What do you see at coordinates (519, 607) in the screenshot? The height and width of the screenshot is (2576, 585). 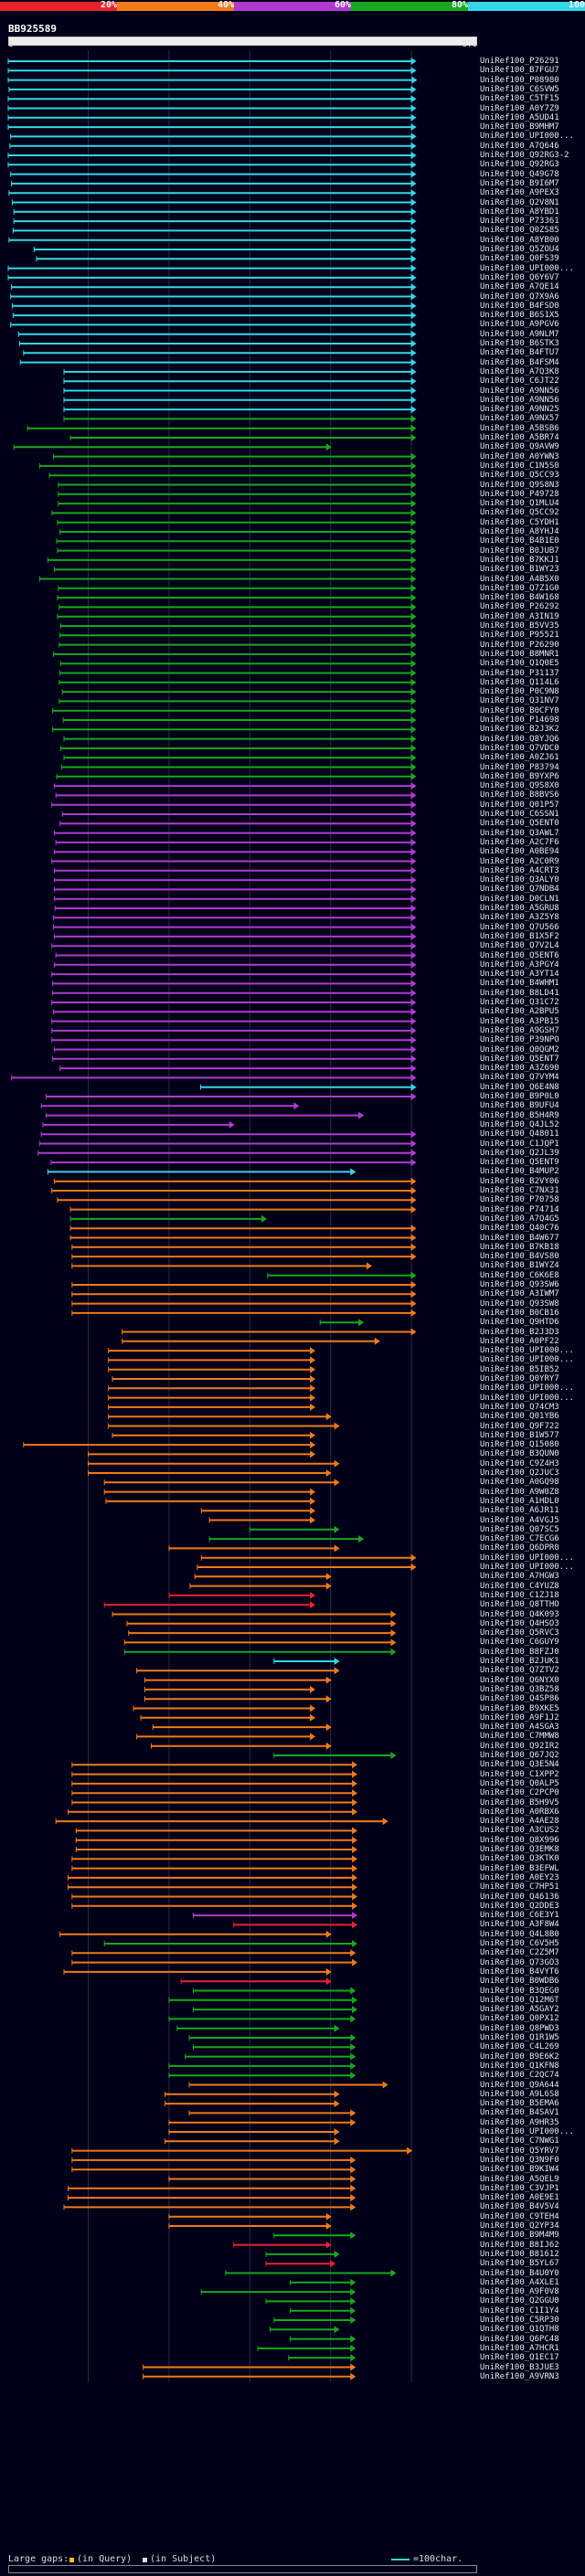 I see `hit-label: UniRef100_P26292` at bounding box center [519, 607].